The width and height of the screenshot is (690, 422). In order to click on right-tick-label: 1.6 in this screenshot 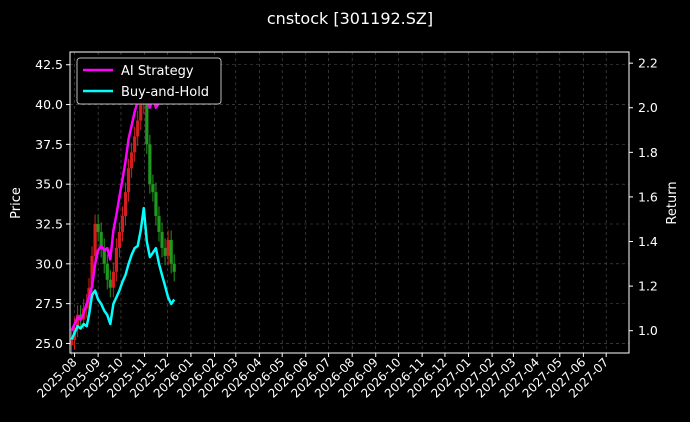, I will do `click(648, 196)`.